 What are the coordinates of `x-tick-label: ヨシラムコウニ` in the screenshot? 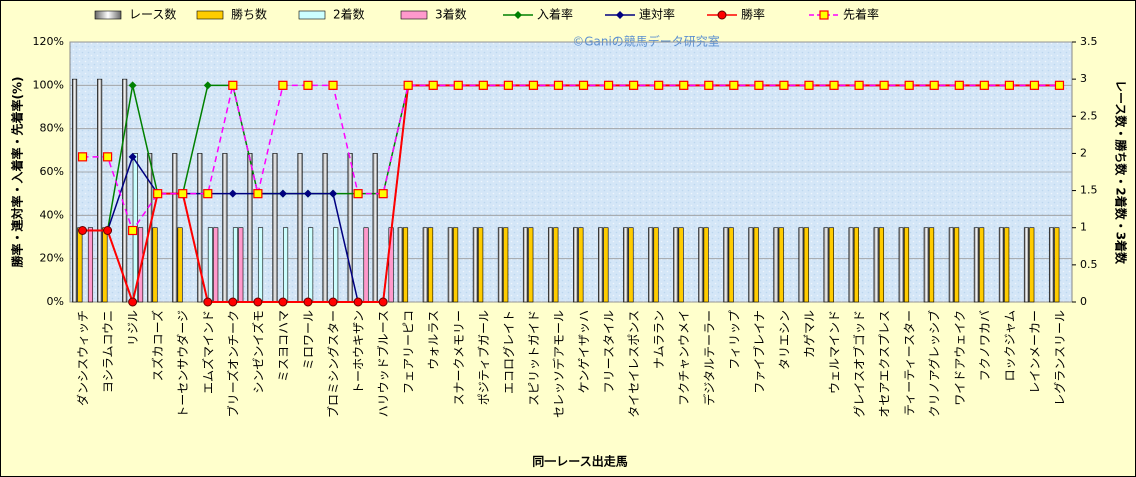 It's located at (108, 351).